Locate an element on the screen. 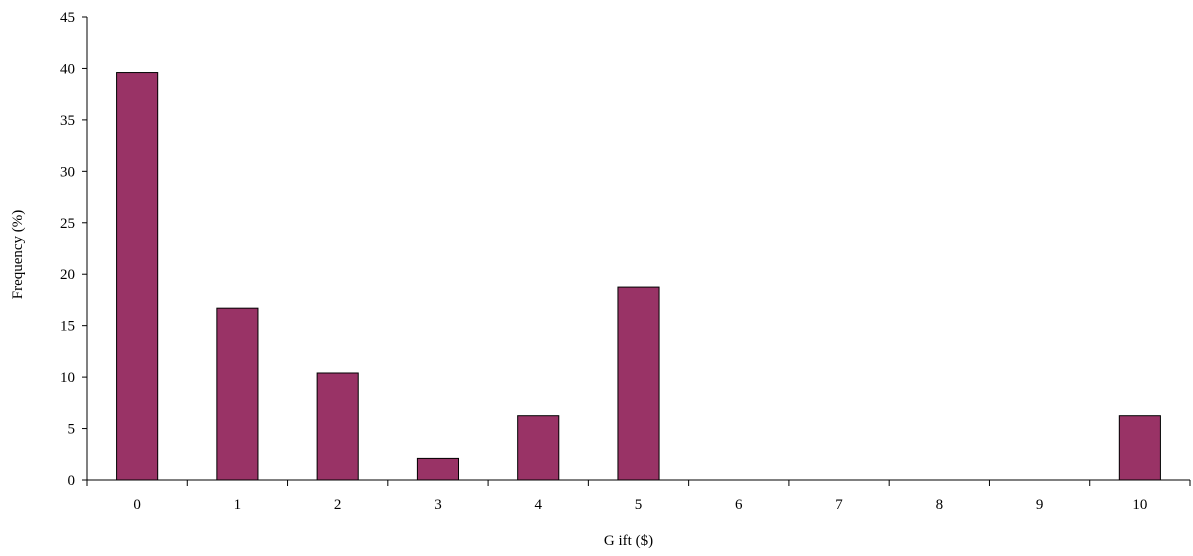  x-tick-label: 8 is located at coordinates (940, 505).